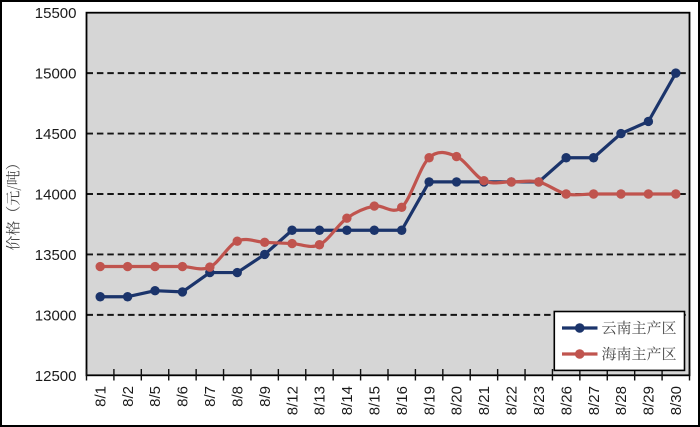  Describe the element at coordinates (56, 13) in the screenshot. I see `svg-text: 15500` at that location.